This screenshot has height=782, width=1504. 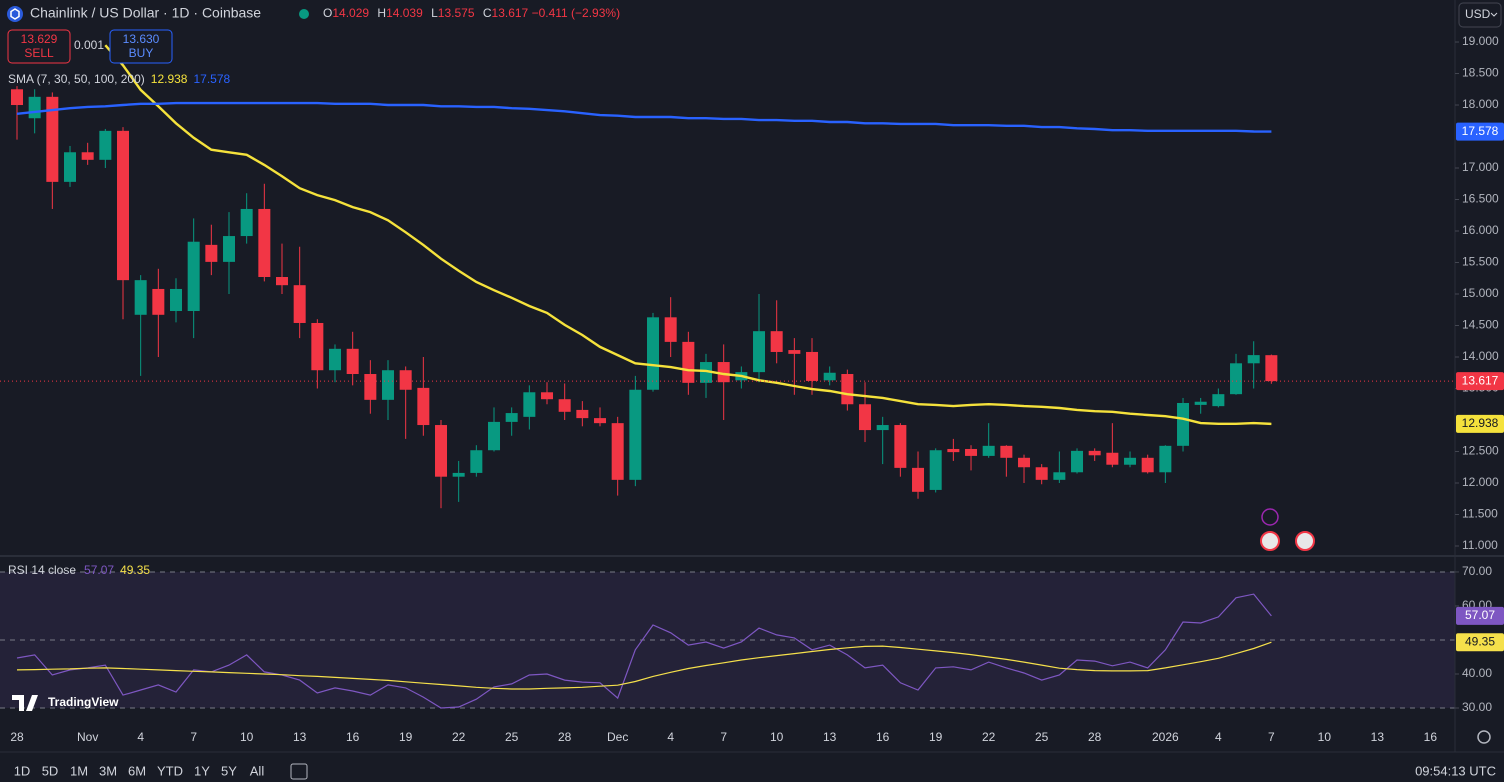 What do you see at coordinates (510, 13) in the screenshot?
I see `ohlc-value: 13.617` at bounding box center [510, 13].